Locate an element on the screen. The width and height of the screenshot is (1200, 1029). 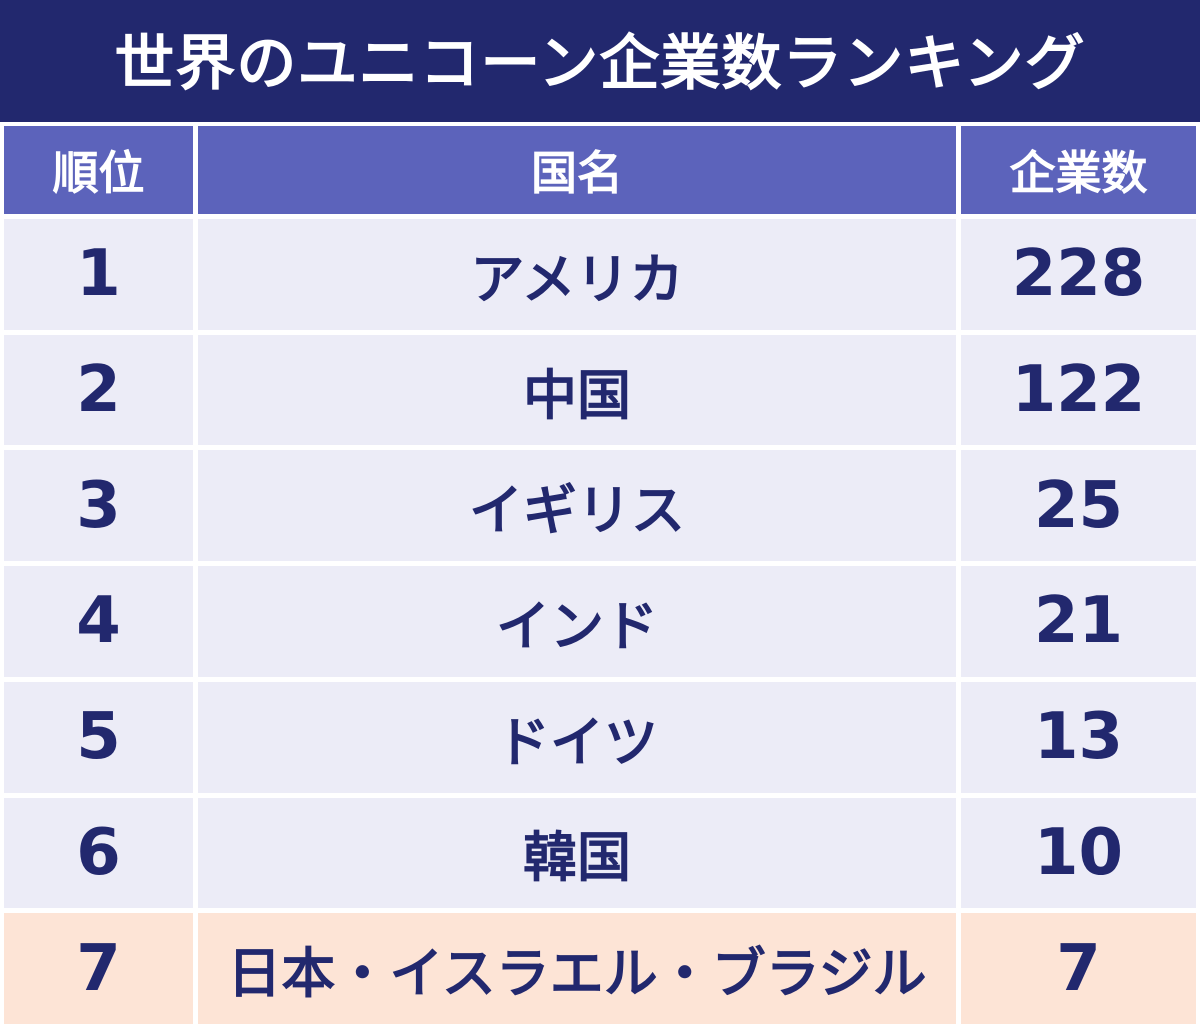
rank-cell: 7 is located at coordinates (98, 968).